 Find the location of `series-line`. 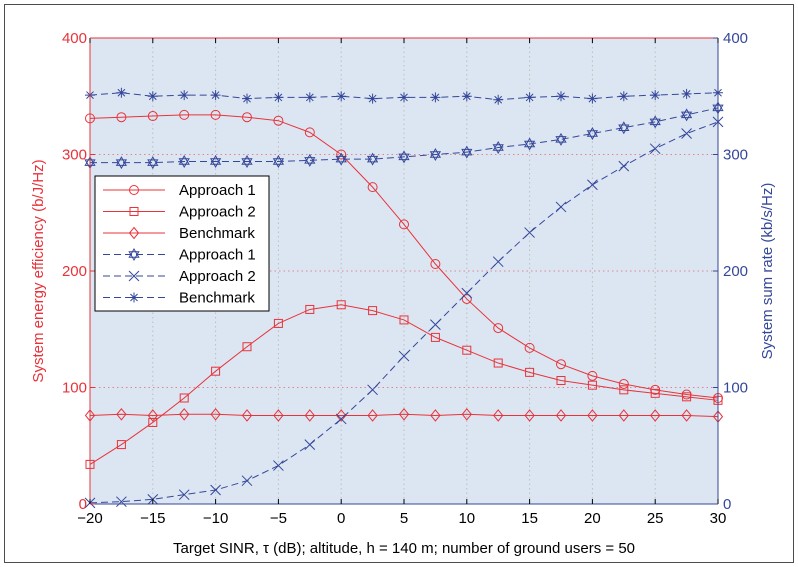

series-line is located at coordinates (404, 135).